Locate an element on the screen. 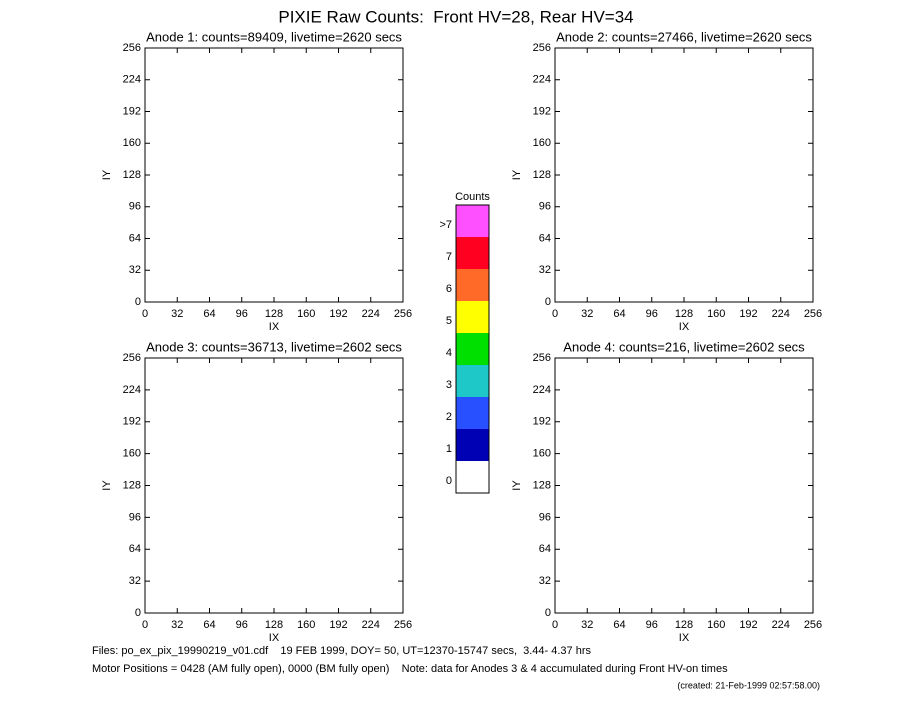  colorbar-label: 1 is located at coordinates (449, 449).